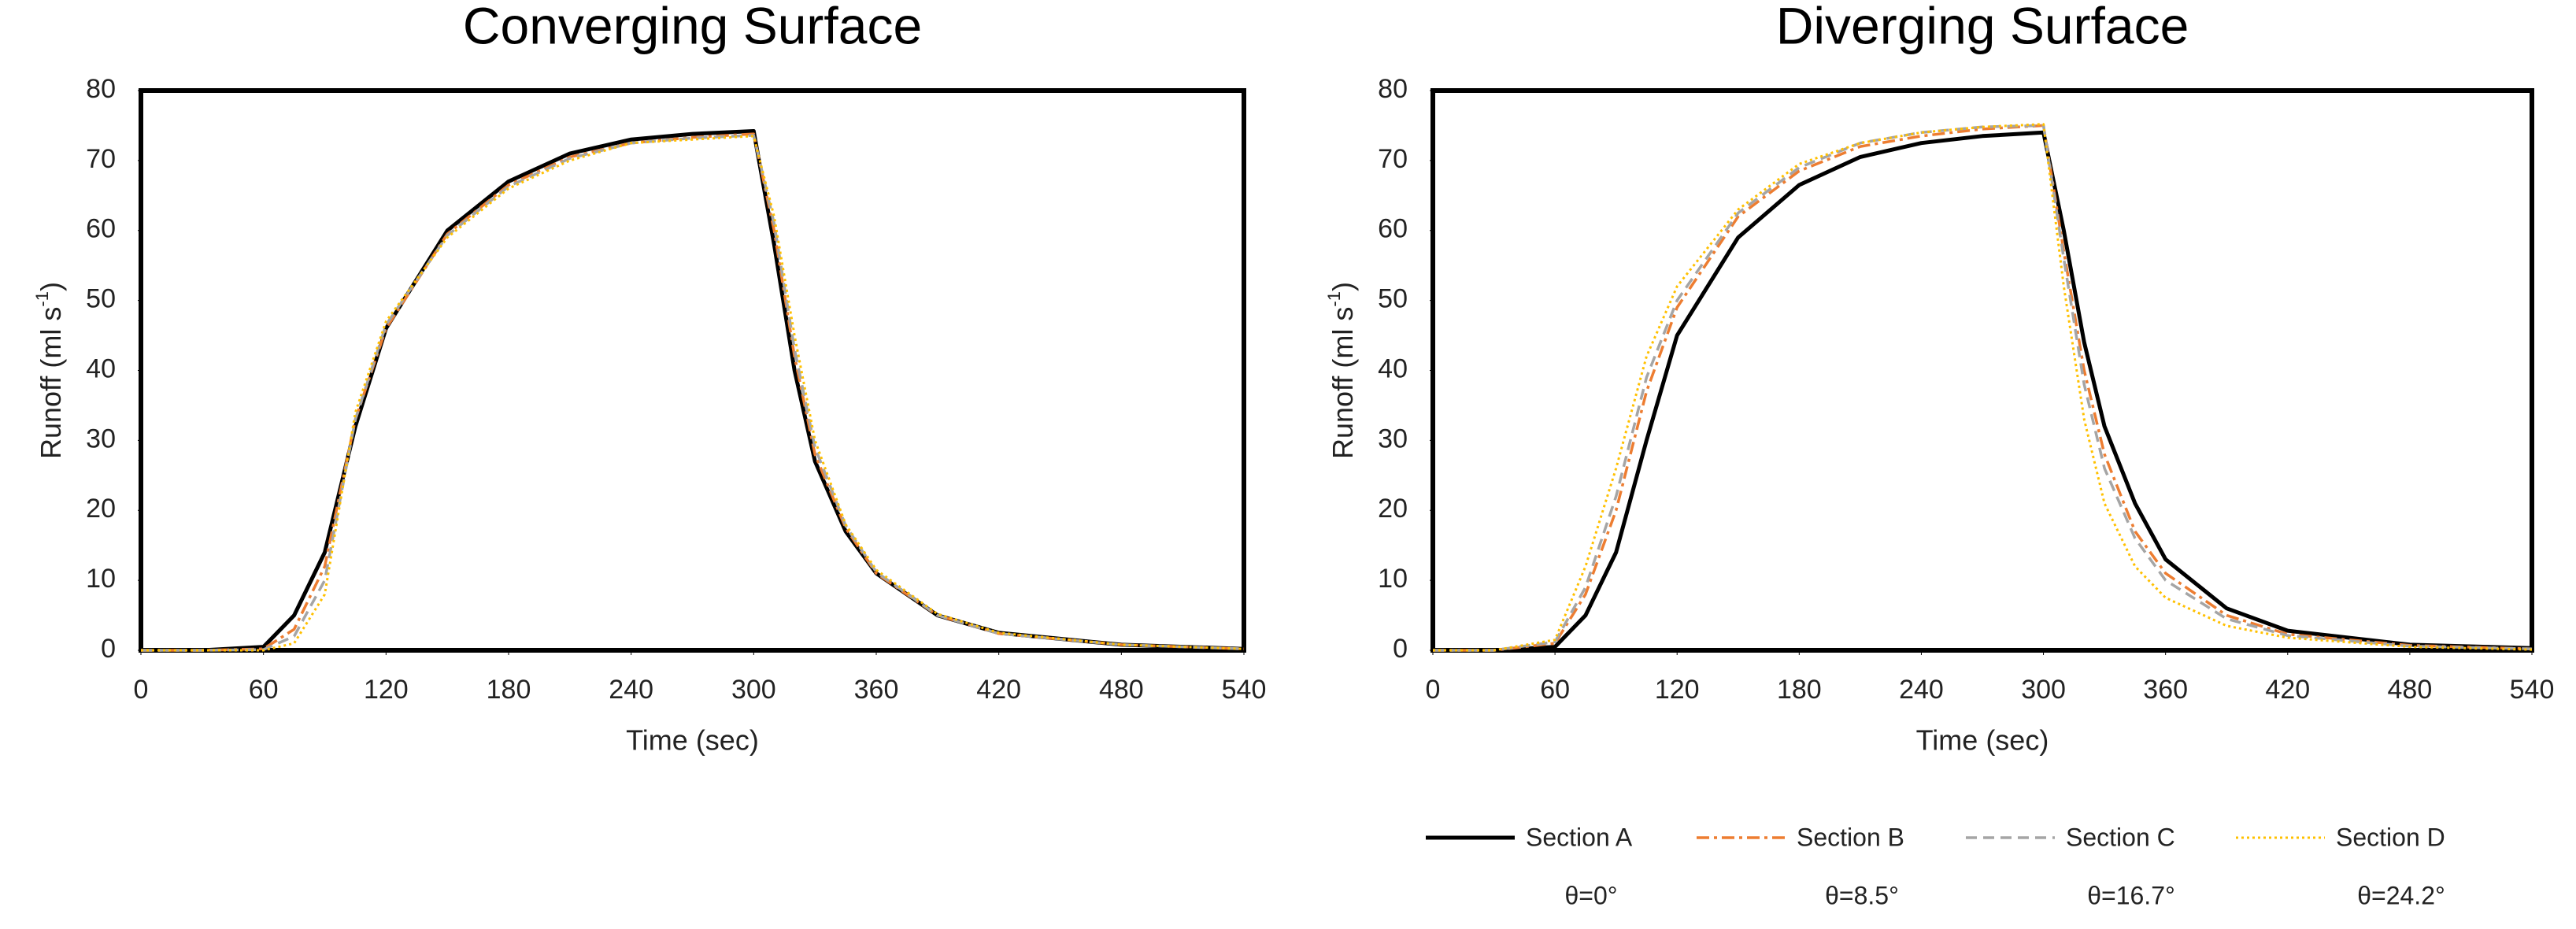  What do you see at coordinates (2131, 895) in the screenshot?
I see `legend-angle: θ=16.7°` at bounding box center [2131, 895].